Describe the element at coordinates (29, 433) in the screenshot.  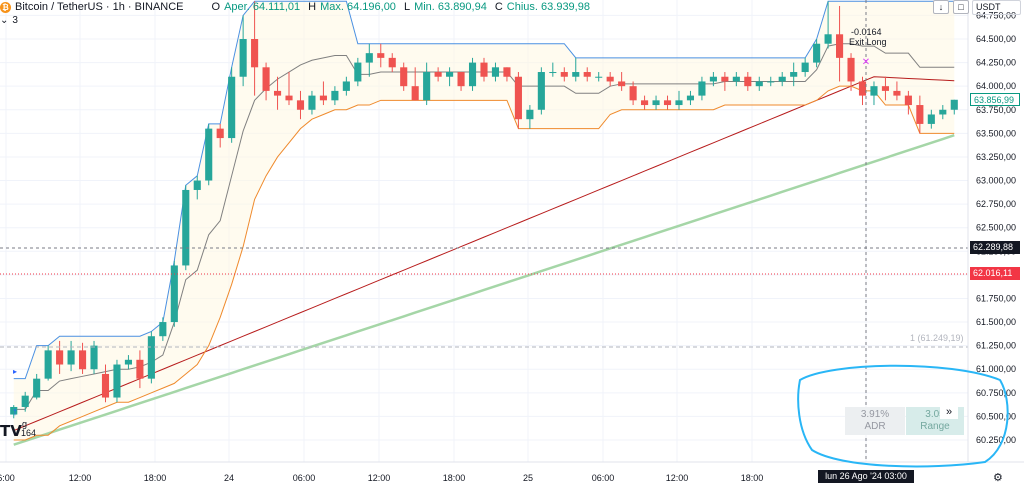
I see `entry-value: 164` at that location.